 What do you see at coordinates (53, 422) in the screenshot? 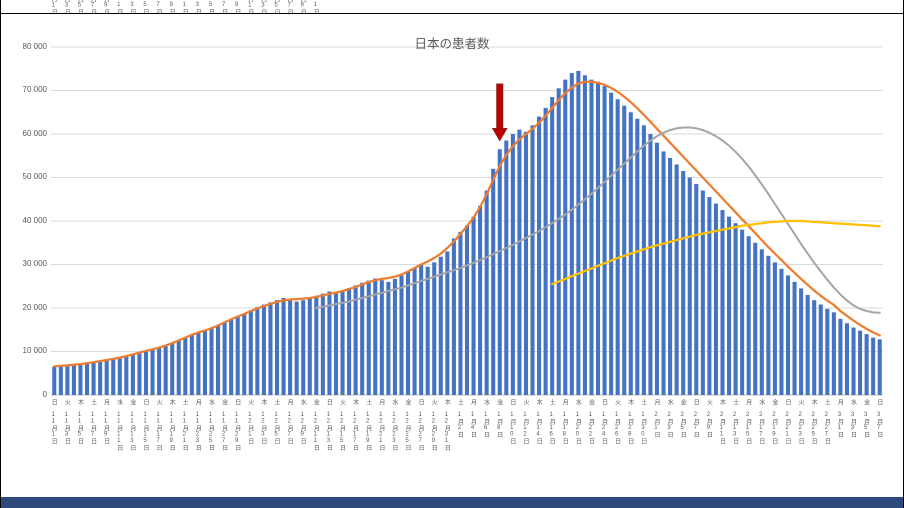
I see `x-axis-label: 日 11月1日` at bounding box center [53, 422].